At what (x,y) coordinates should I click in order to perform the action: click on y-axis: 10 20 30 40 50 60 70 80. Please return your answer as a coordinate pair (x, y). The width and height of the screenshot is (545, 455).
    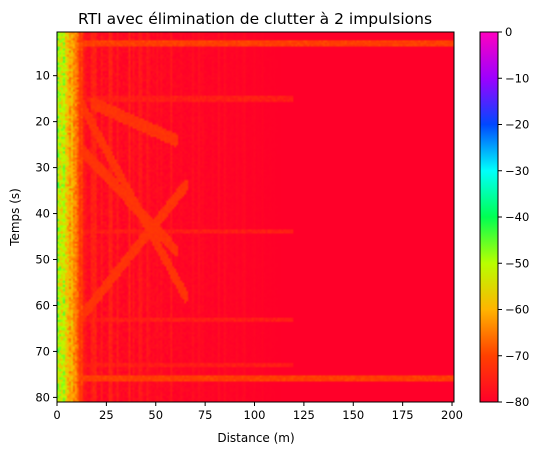
    Looking at the image, I should click on (46, 236).